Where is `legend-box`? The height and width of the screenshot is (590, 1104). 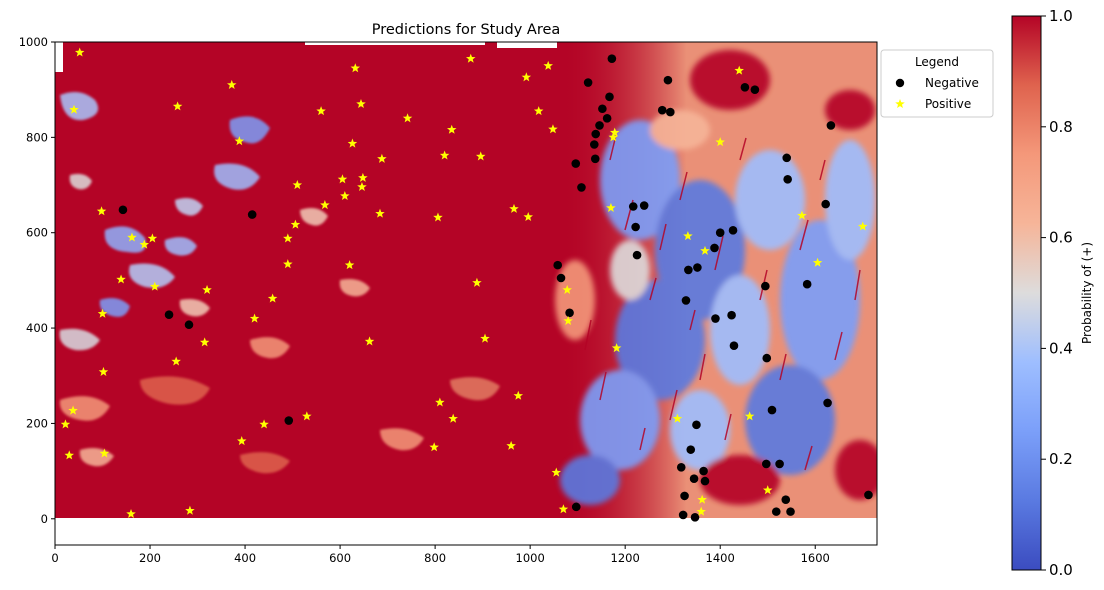 legend-box is located at coordinates (937, 83).